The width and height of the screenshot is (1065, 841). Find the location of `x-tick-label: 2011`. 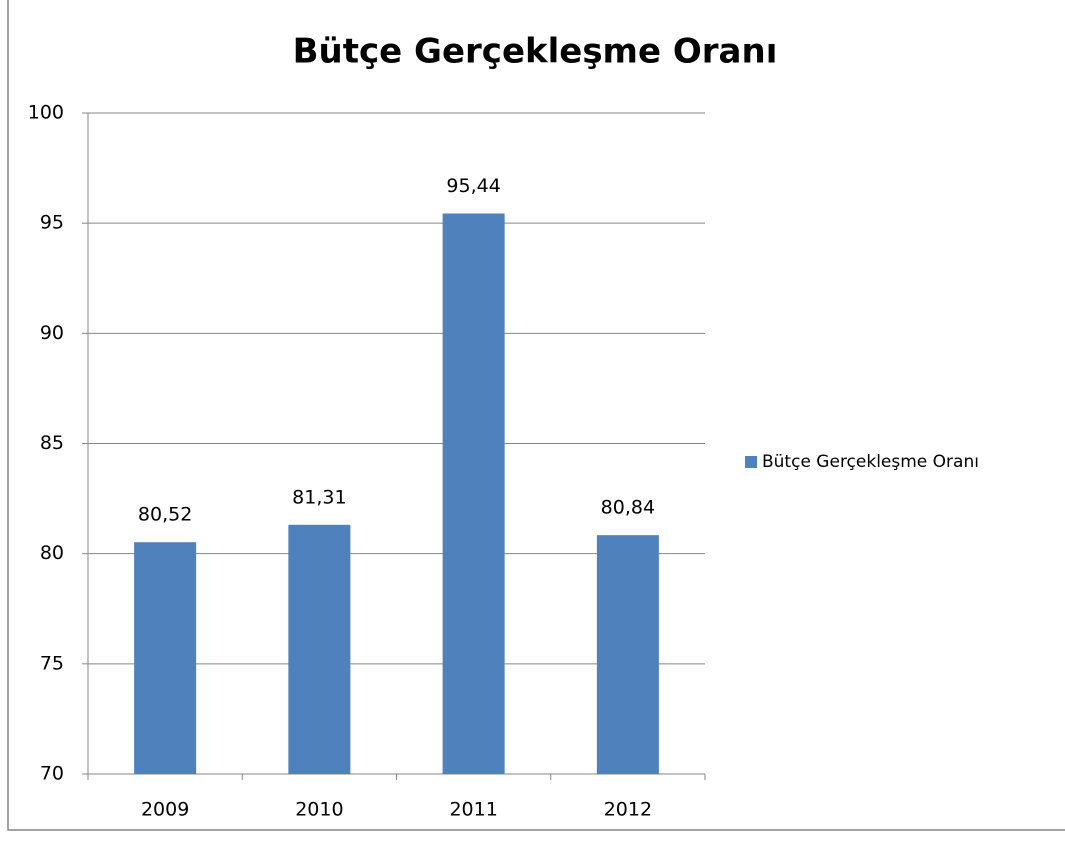

x-tick-label: 2011 is located at coordinates (473, 810).